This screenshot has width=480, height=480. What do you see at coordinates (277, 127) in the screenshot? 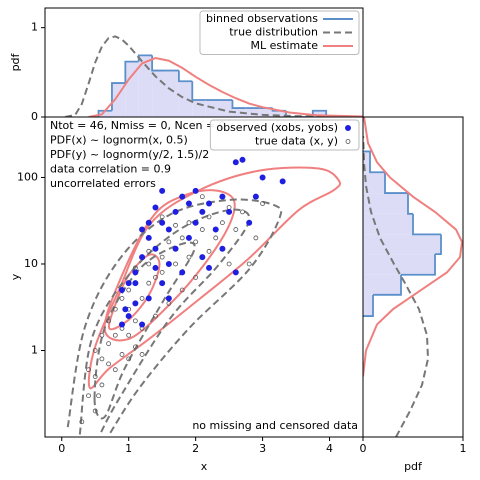
I see `legend-label: observed (xobs, yobs)` at bounding box center [277, 127].